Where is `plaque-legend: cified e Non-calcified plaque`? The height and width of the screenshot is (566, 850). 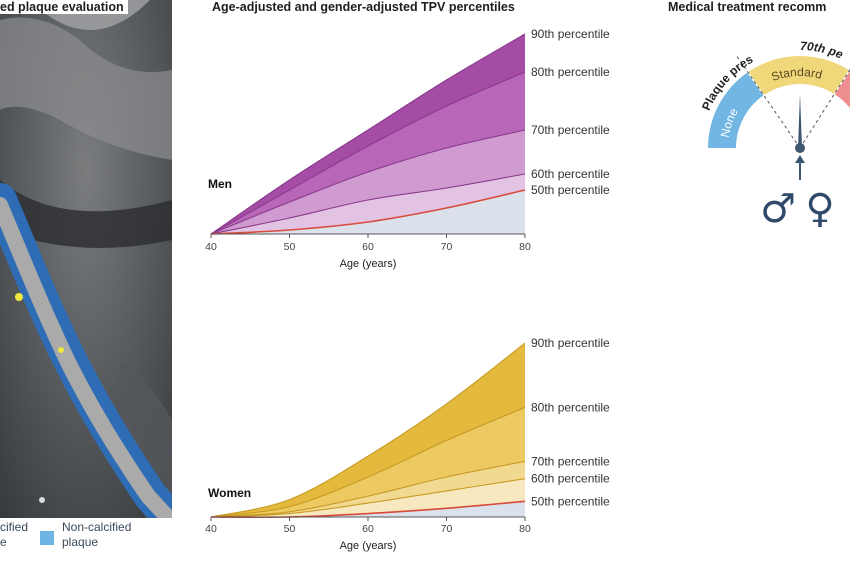 plaque-legend: cified e Non-calcified plaque is located at coordinates (86, 542).